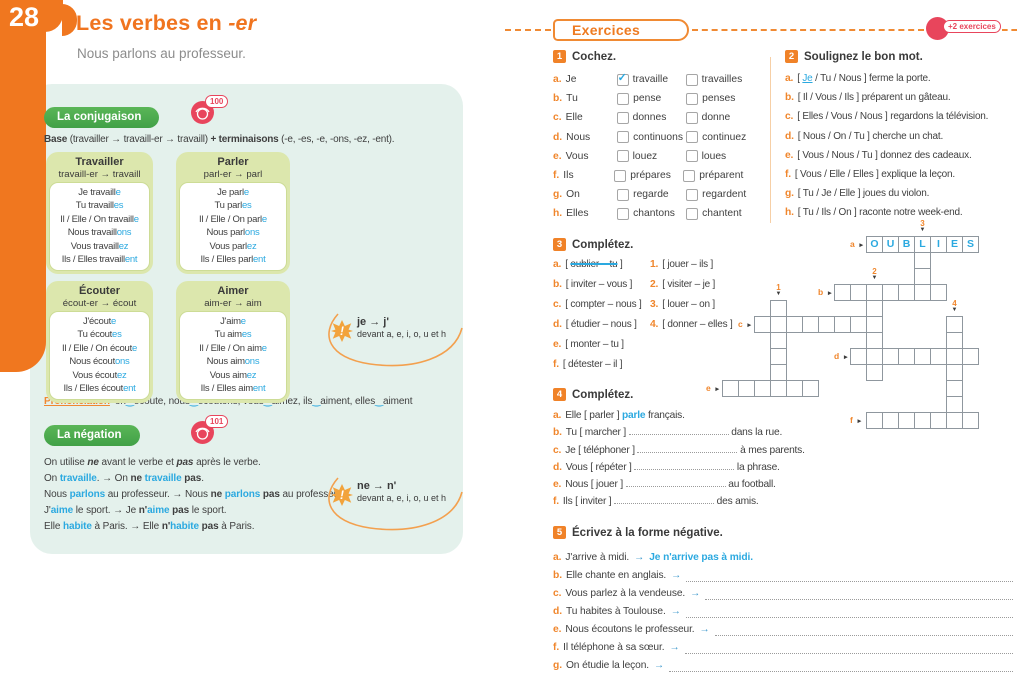 The width and height of the screenshot is (1017, 684). What do you see at coordinates (594, 56) in the screenshot?
I see `exercise-title: Cochez.` at bounding box center [594, 56].